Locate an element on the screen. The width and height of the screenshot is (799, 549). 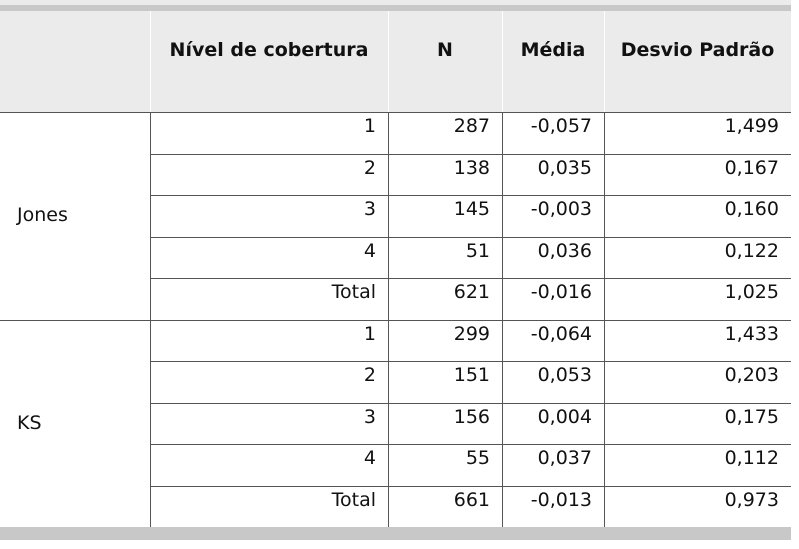
table-cell: 0,037 is located at coordinates (564, 458).